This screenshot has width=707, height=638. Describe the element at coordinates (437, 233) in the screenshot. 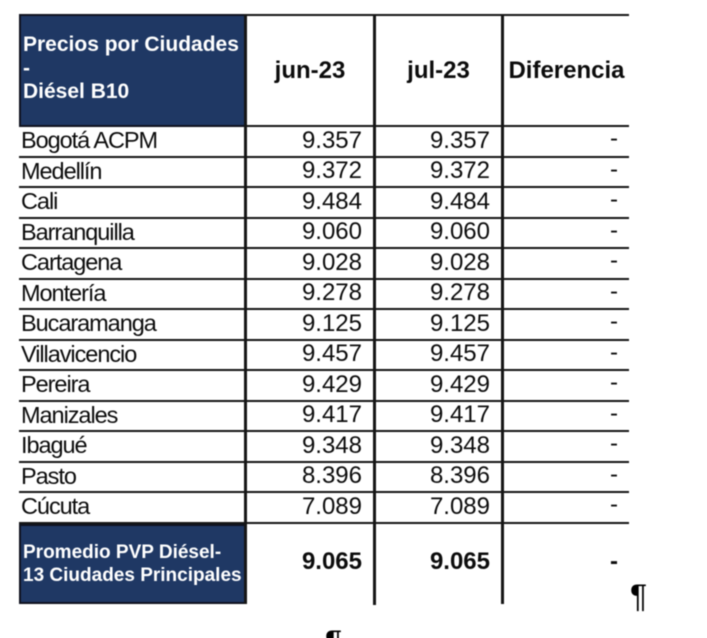

I see `price-jul-cell: 9.060` at that location.